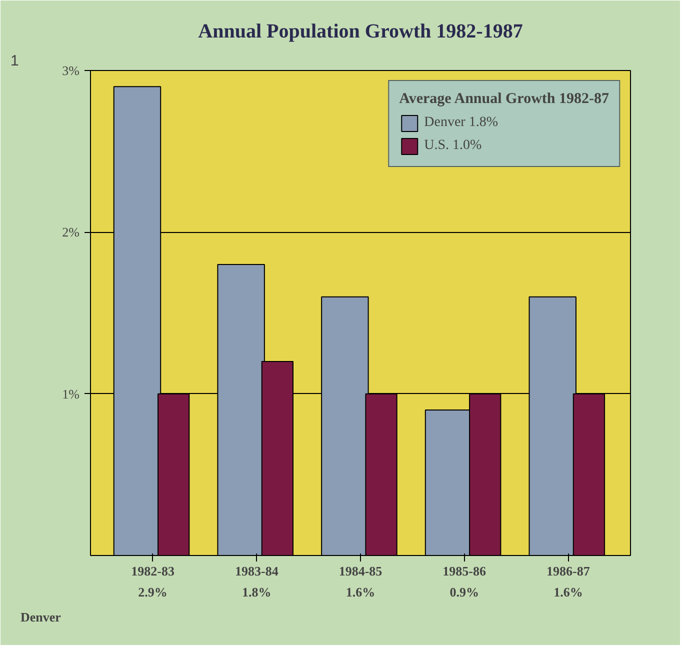 This screenshot has width=690, height=655. I want to click on data-label: 0.9%, so click(464, 592).